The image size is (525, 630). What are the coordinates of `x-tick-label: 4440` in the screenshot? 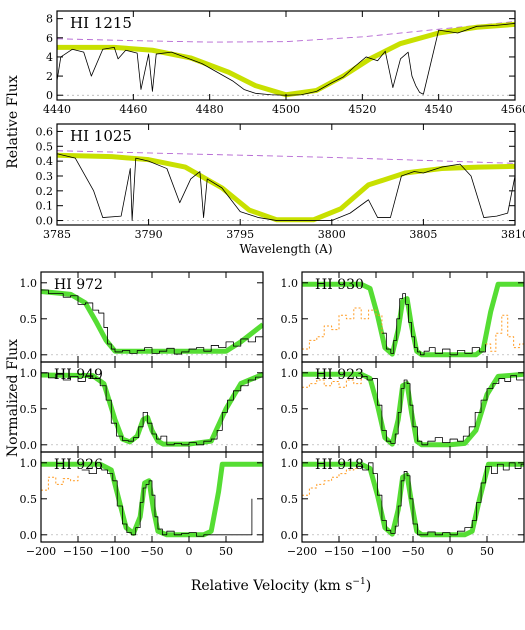 It's located at (57, 109).